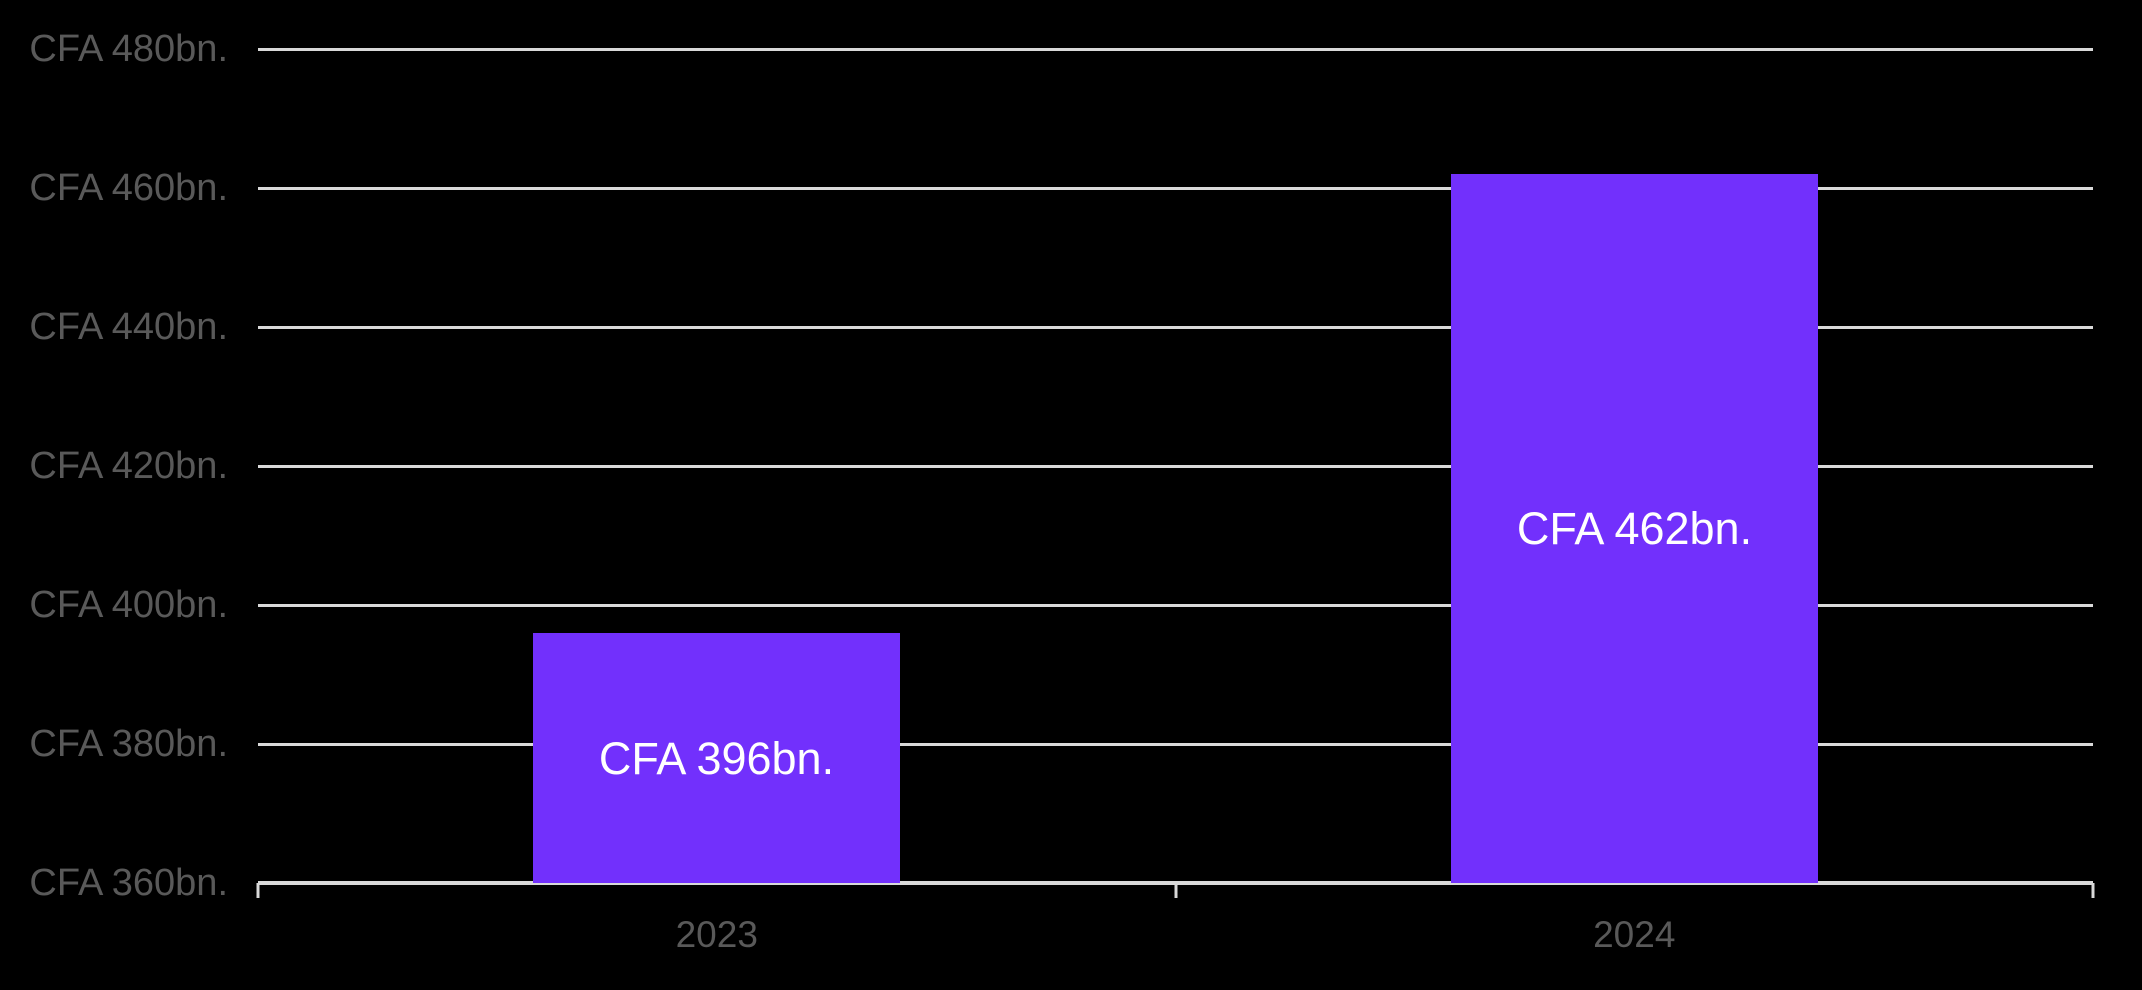 The image size is (2142, 990). I want to click on bar-value-label: CFA 462bn., so click(1634, 528).